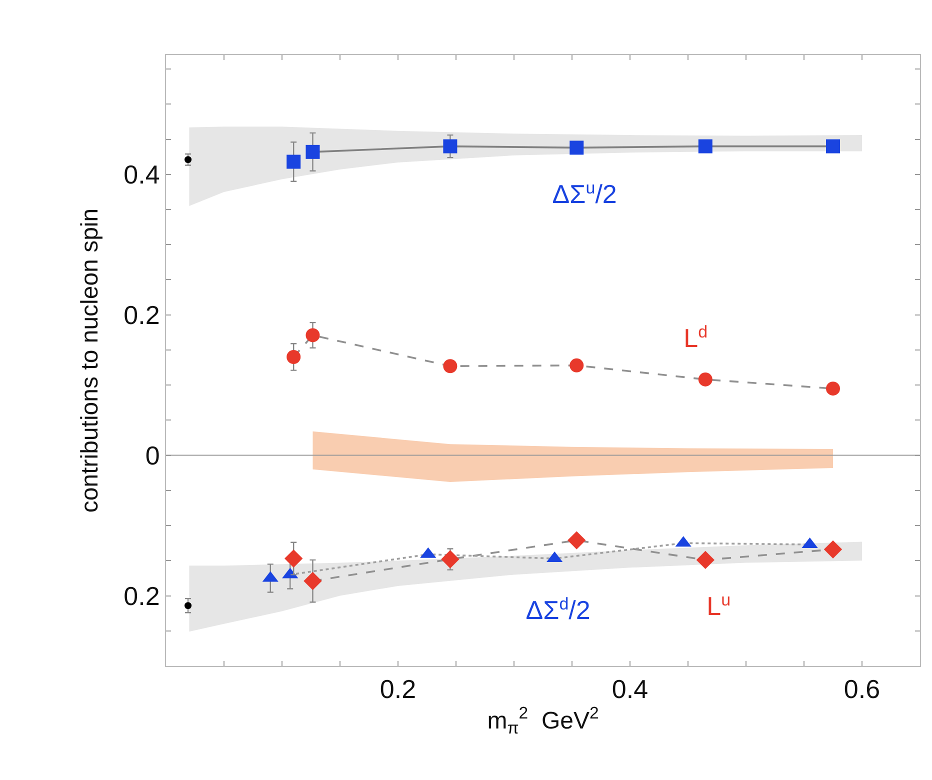 This screenshot has width=932, height=780. Describe the element at coordinates (630, 689) in the screenshot. I see `x-tick-label: 0.4` at that location.